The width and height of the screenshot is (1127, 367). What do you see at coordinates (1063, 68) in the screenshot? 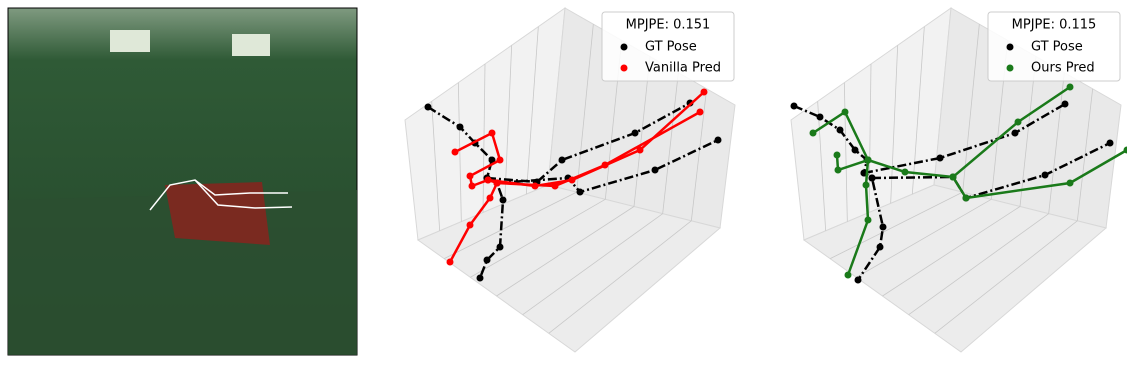
I see `legend-label: Ours Pred` at bounding box center [1063, 68].